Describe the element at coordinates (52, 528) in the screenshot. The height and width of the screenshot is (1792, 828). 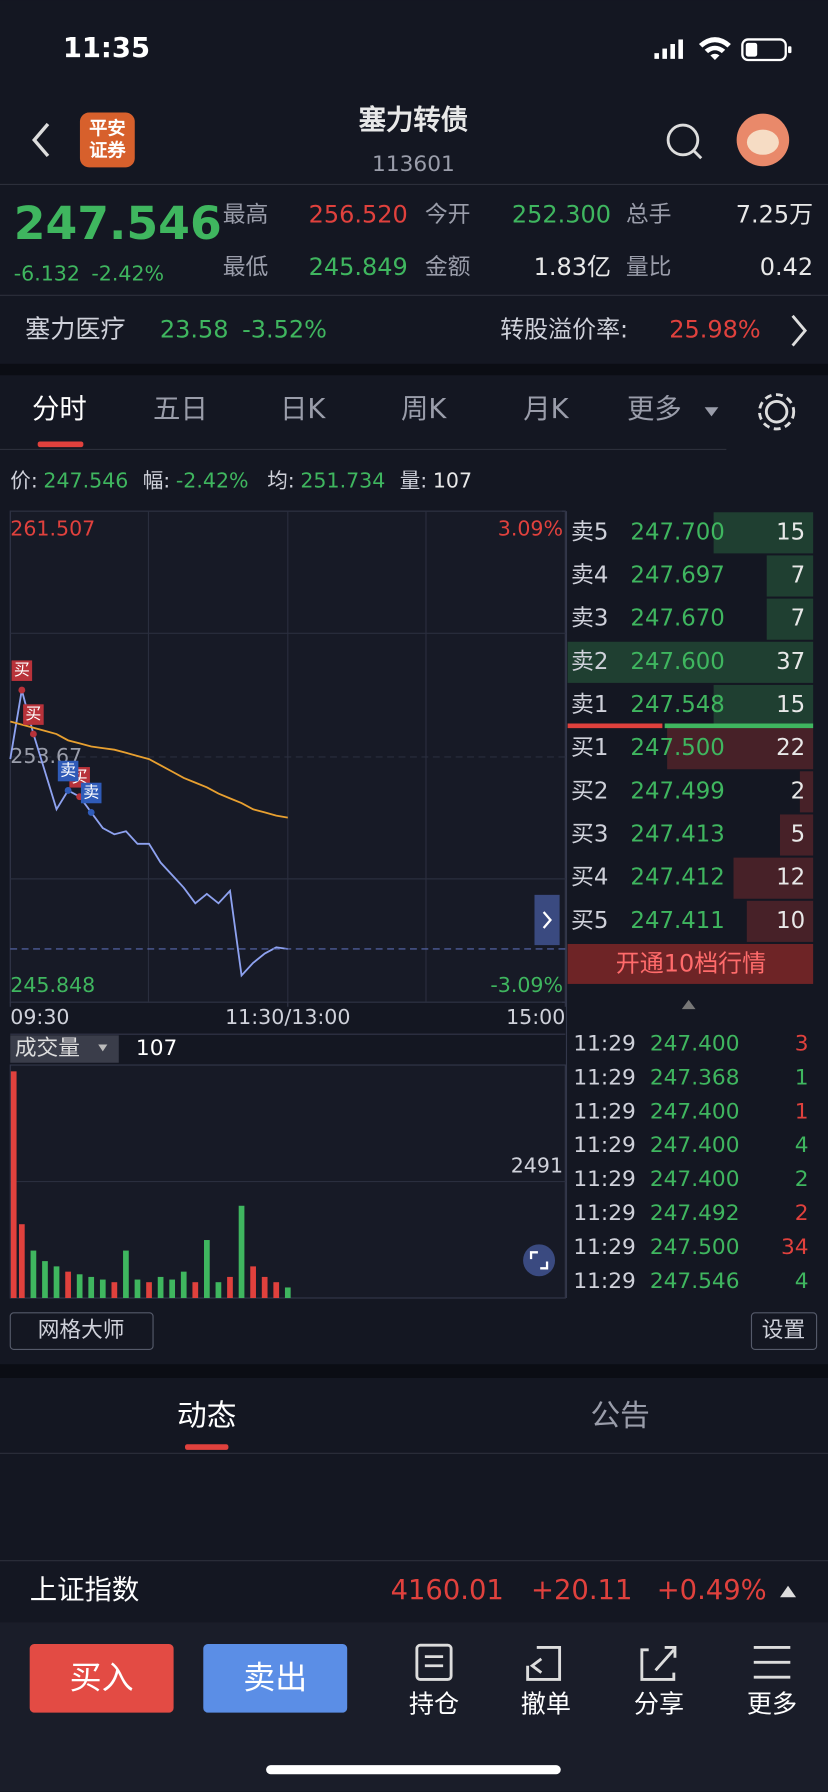
I see `y-tick-label: 261.507` at that location.